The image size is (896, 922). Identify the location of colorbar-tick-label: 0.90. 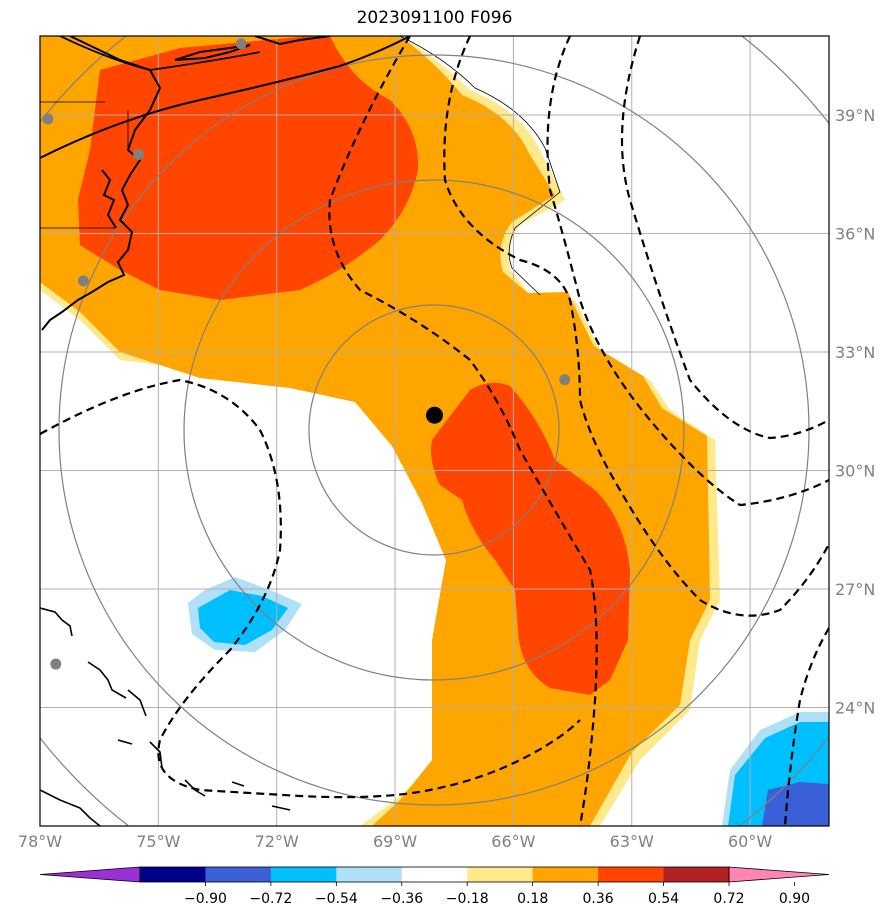
(794, 899).